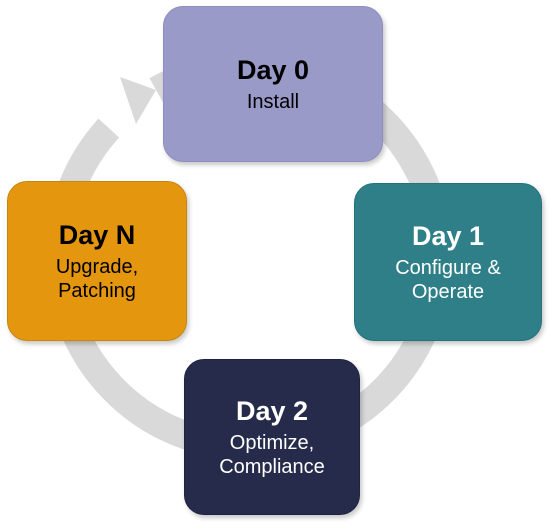 The width and height of the screenshot is (550, 523). Describe the element at coordinates (448, 268) in the screenshot. I see `stage-description-line: Configure &` at that location.